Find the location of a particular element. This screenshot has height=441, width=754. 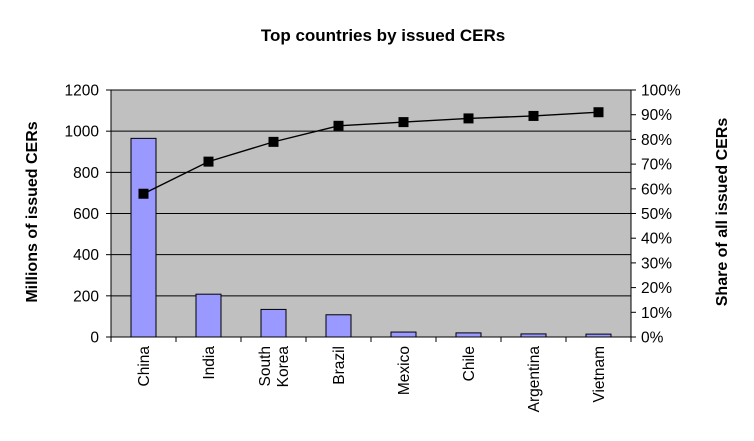

right-axis-tick-label: 90% is located at coordinates (656, 115).